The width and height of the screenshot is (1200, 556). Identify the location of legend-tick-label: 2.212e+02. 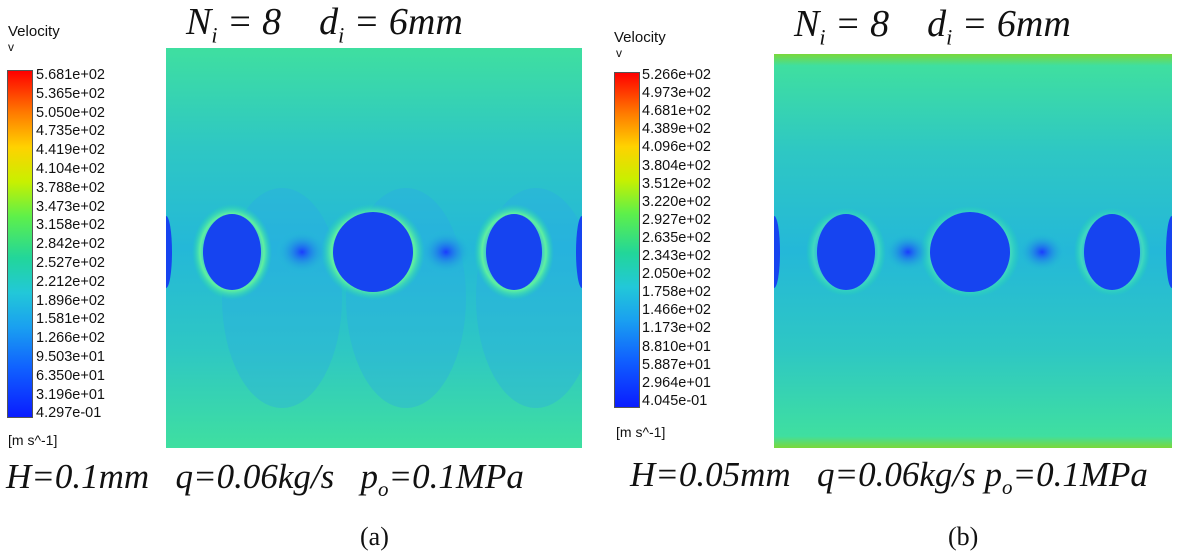
(70, 281).